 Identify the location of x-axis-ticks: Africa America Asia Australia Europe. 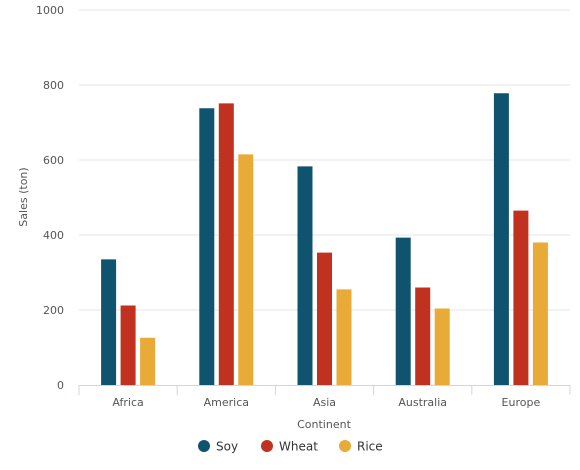
(324, 397).